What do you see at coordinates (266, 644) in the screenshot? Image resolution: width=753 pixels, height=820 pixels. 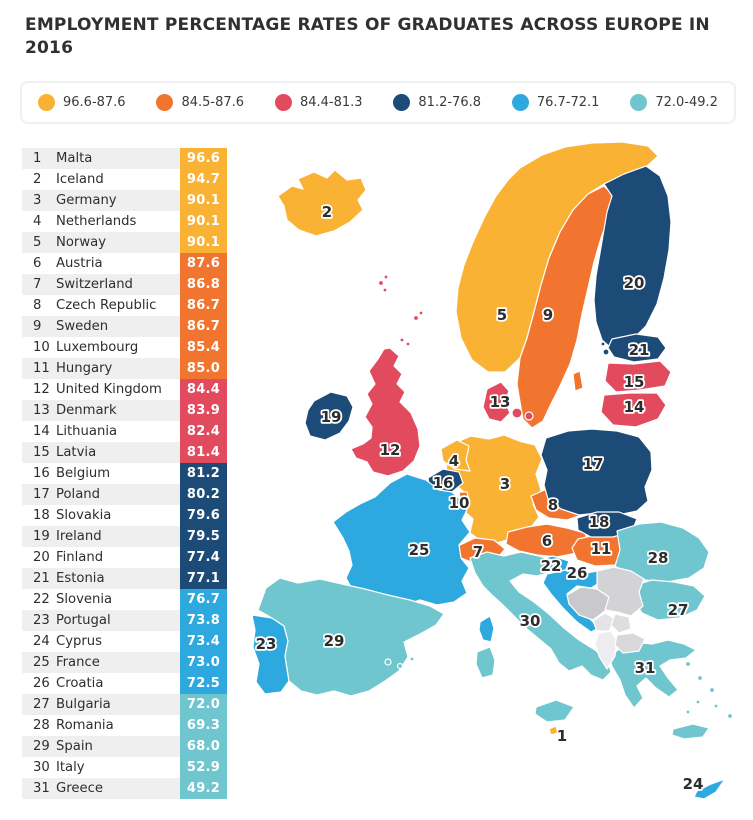 I see `map-label-portugal: 23` at bounding box center [266, 644].